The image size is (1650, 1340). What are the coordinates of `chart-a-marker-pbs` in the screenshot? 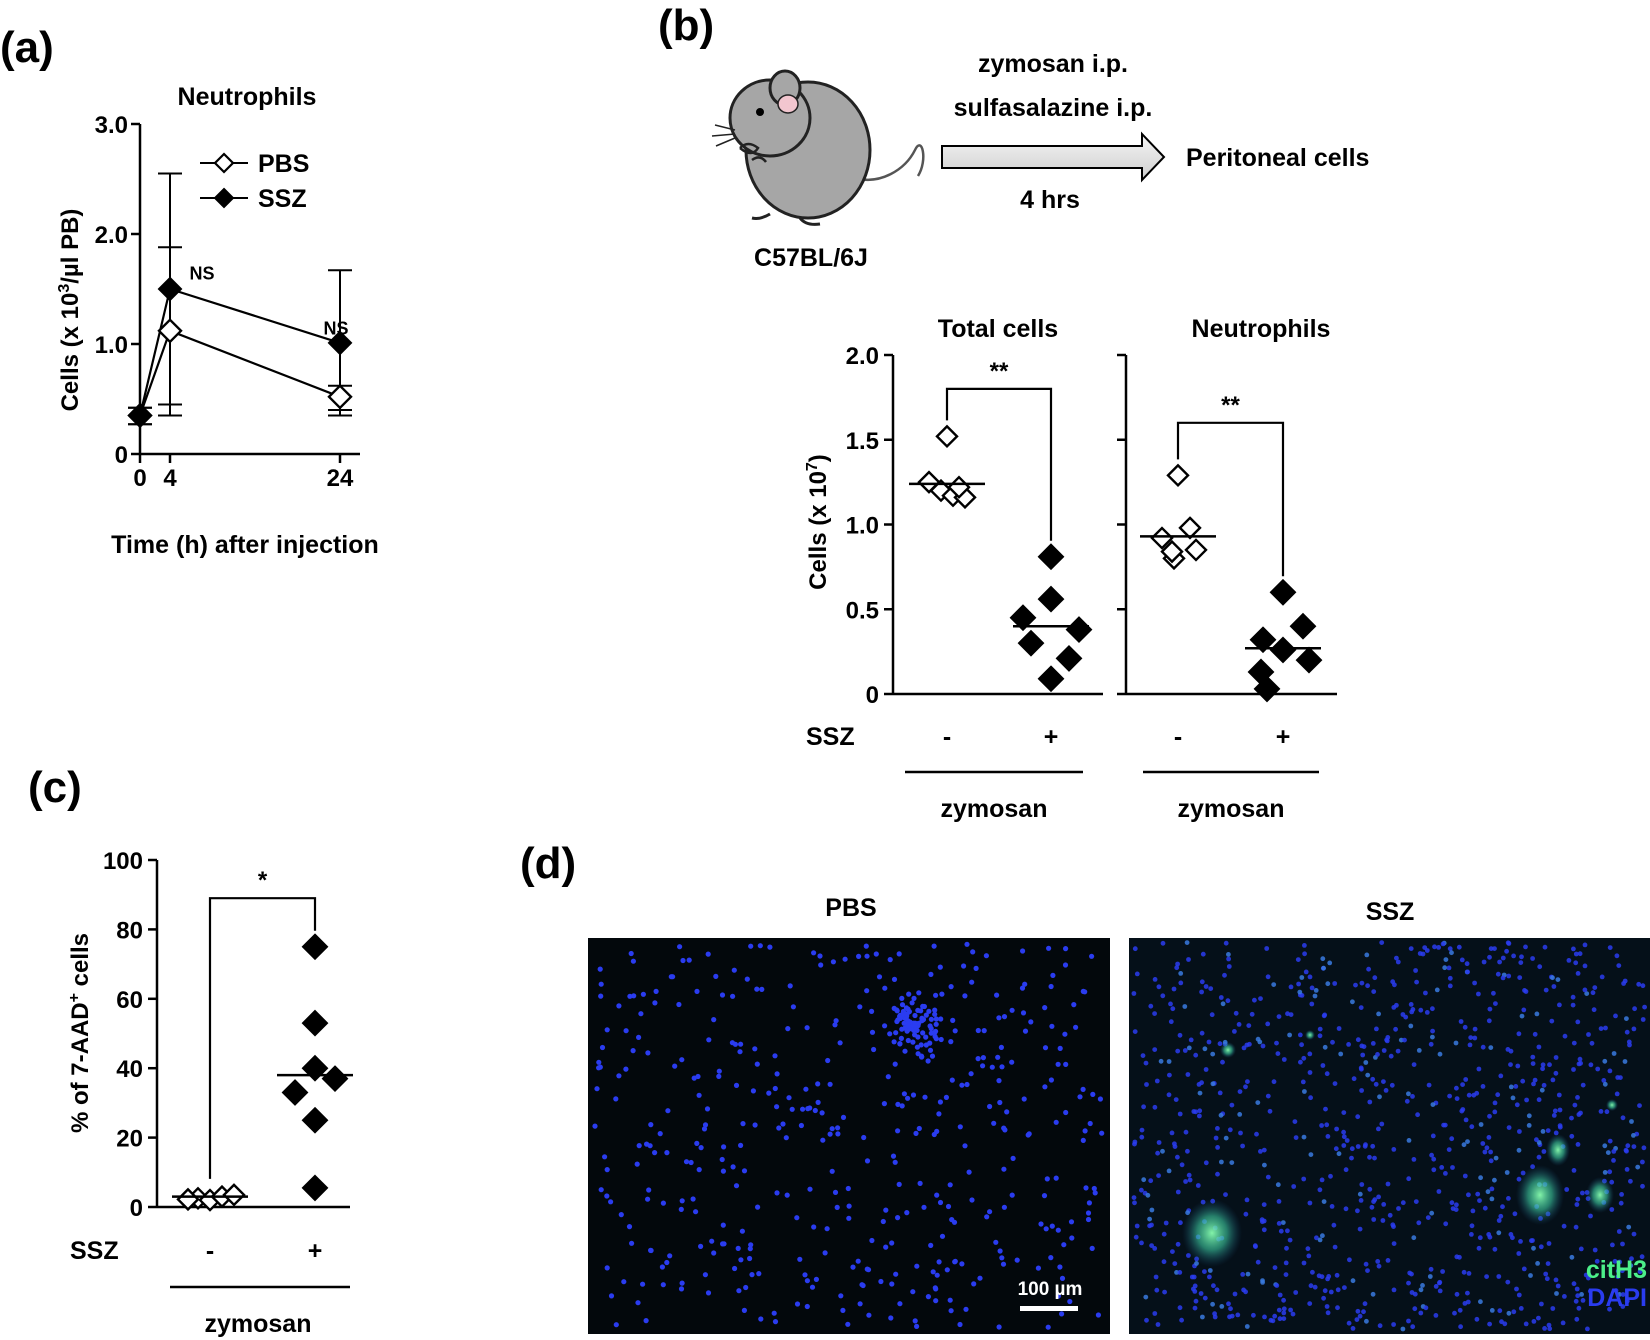 It's located at (170, 331).